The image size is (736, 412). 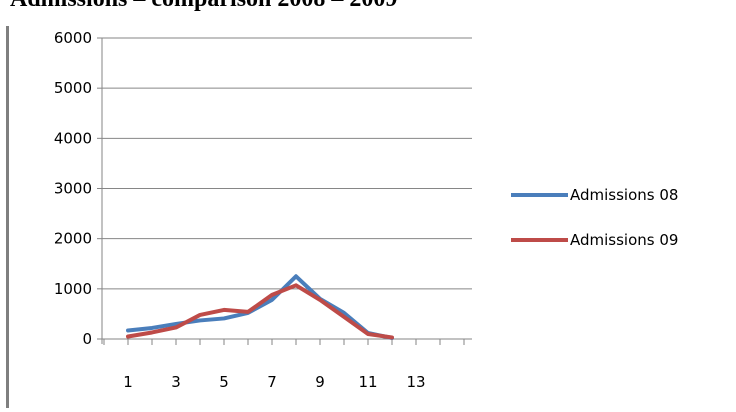 I want to click on x-tick-label: 7, so click(x=272, y=382).